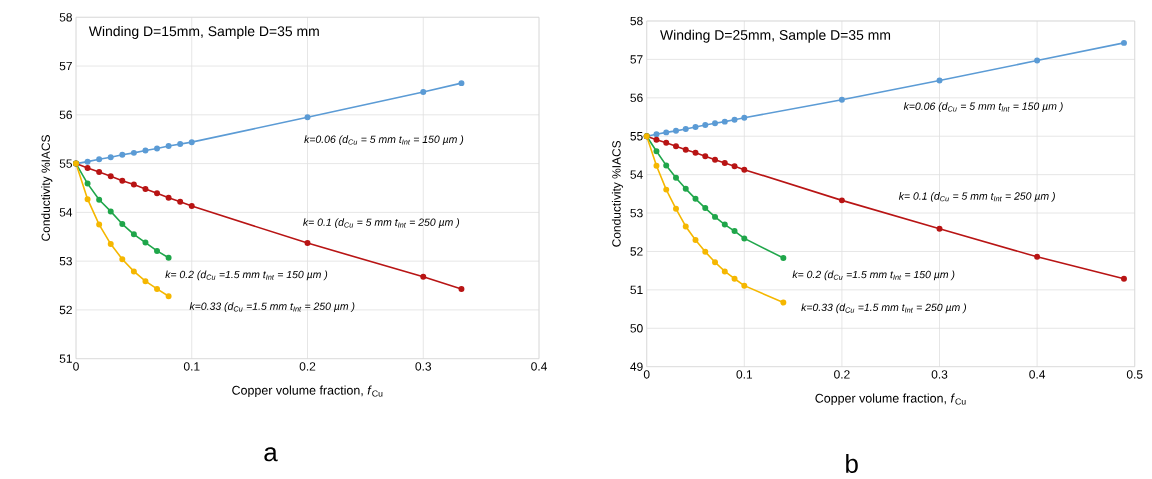 The image size is (1152, 479). Describe the element at coordinates (636, 366) in the screenshot. I see `y-tick-label: 49` at that location.